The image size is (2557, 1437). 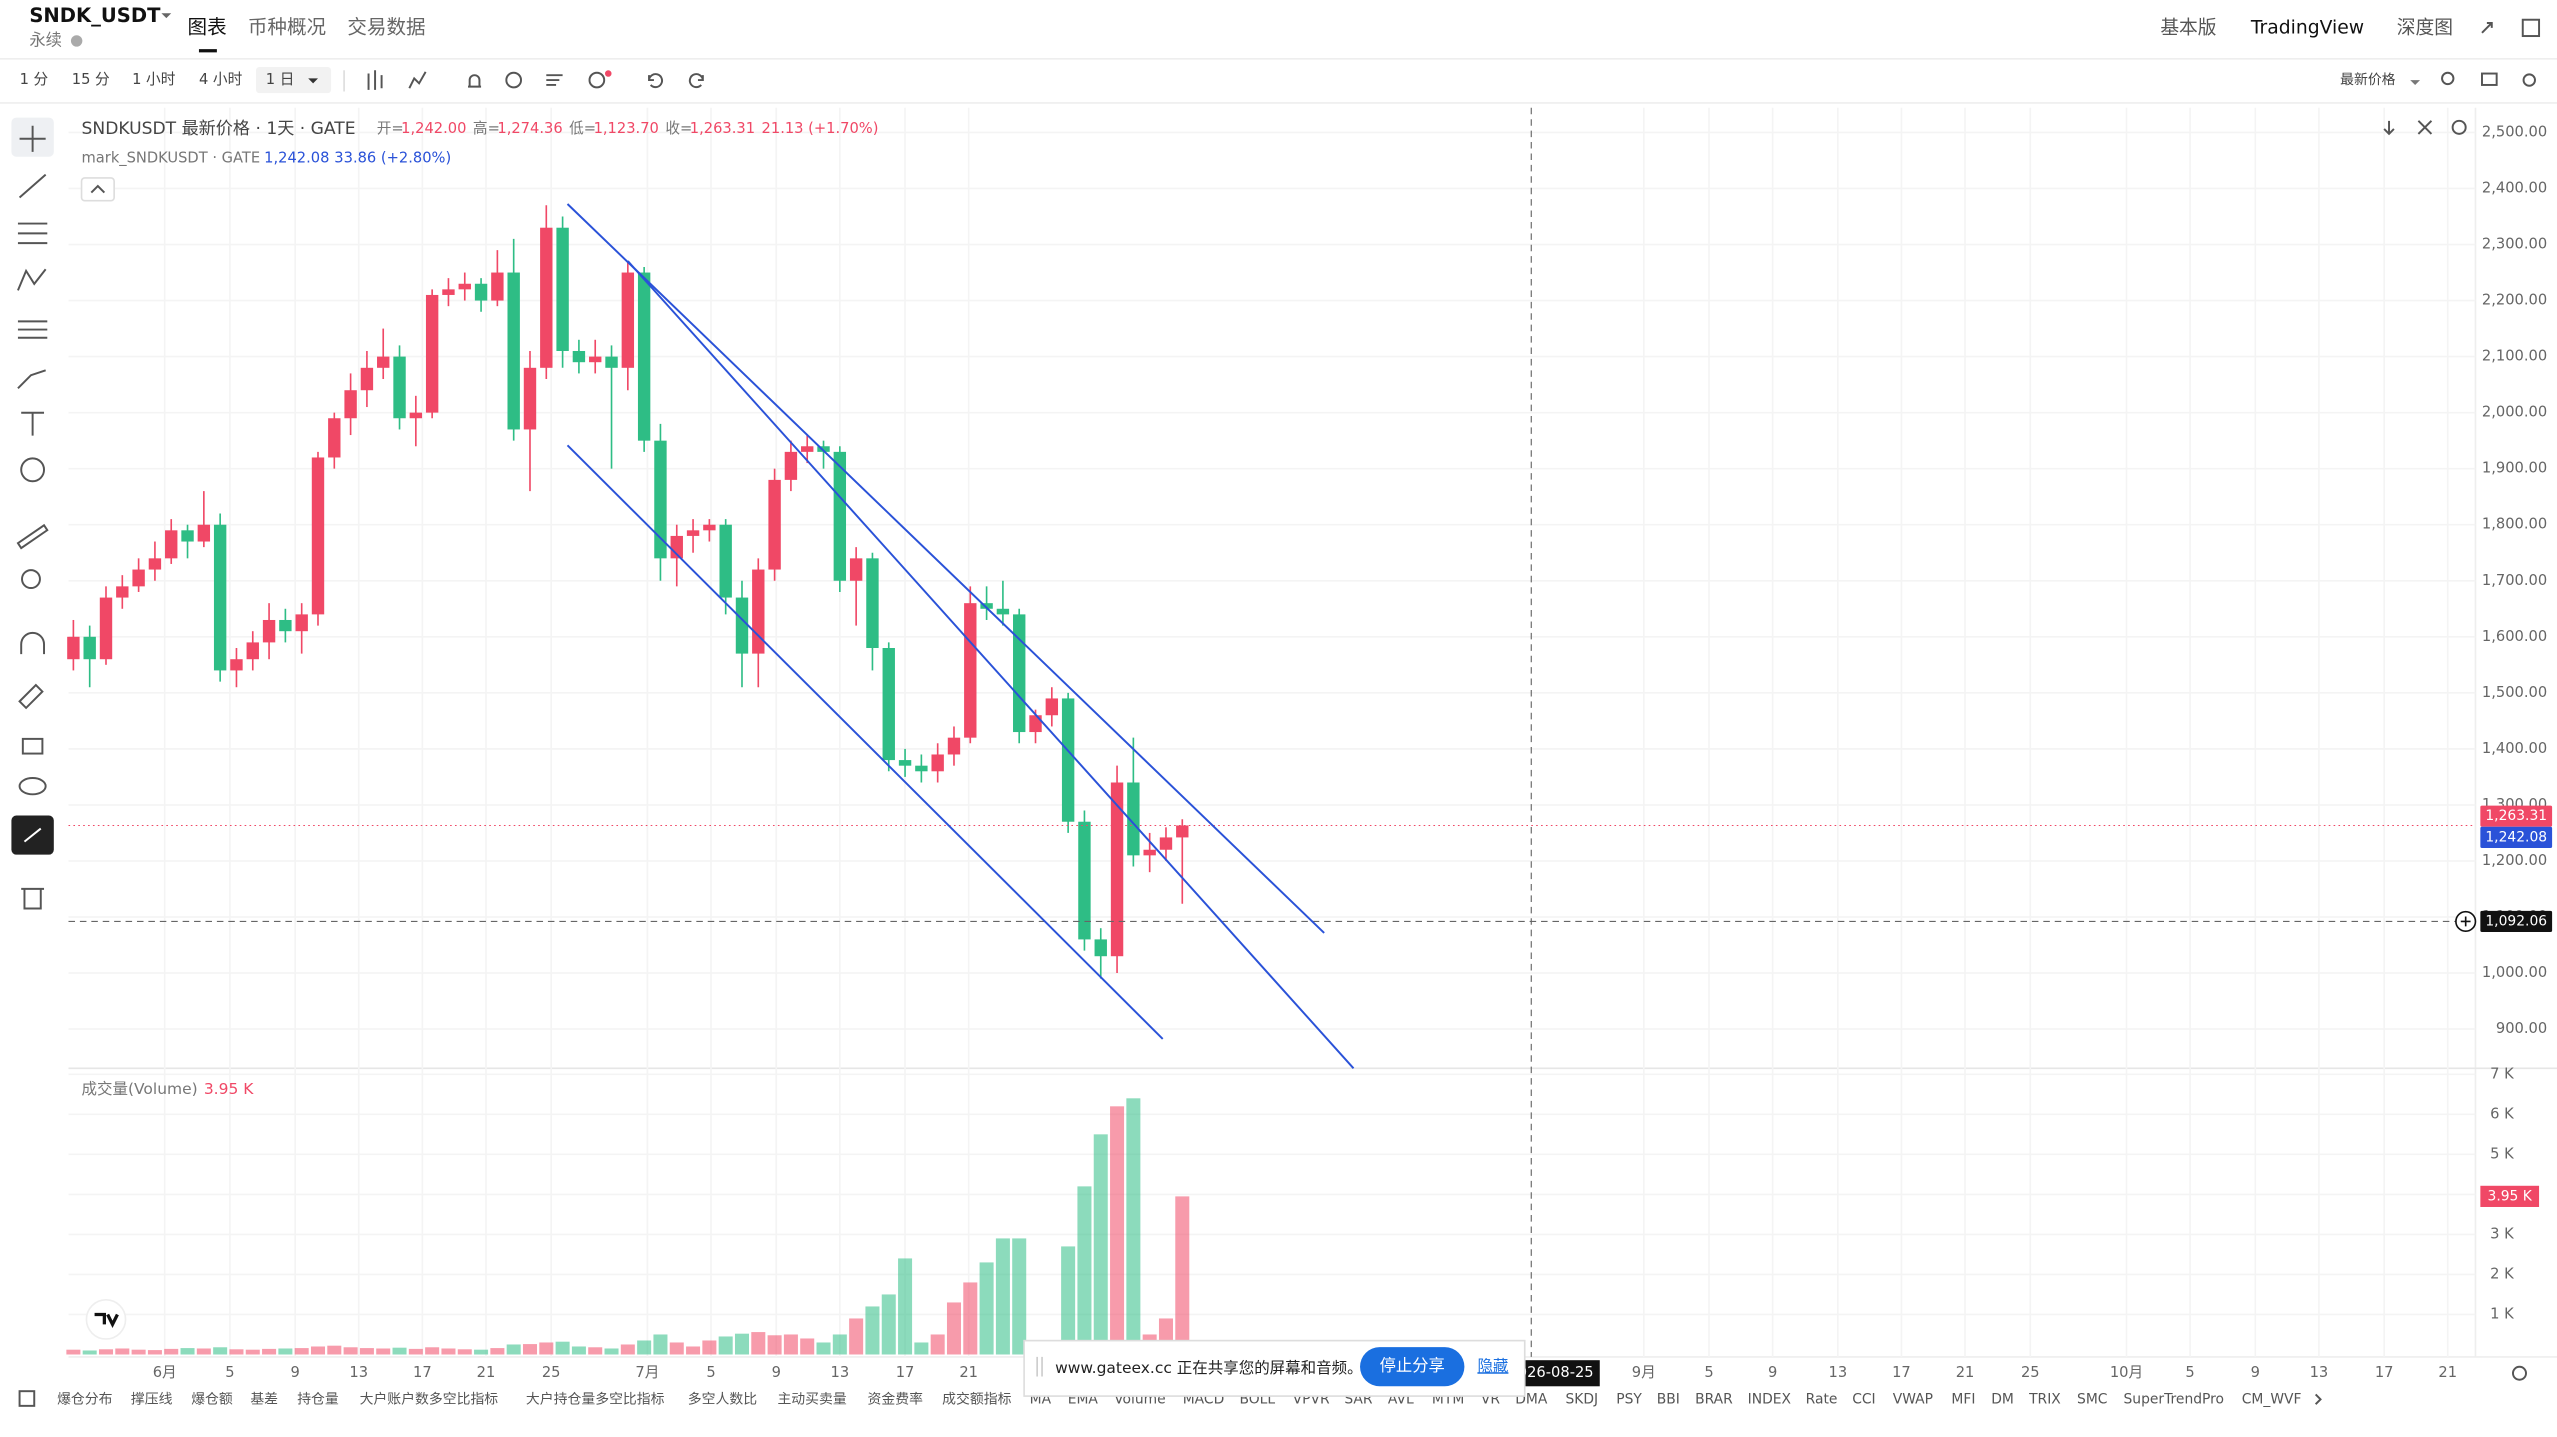 What do you see at coordinates (32, 186) in the screenshot?
I see `trendline-tool` at bounding box center [32, 186].